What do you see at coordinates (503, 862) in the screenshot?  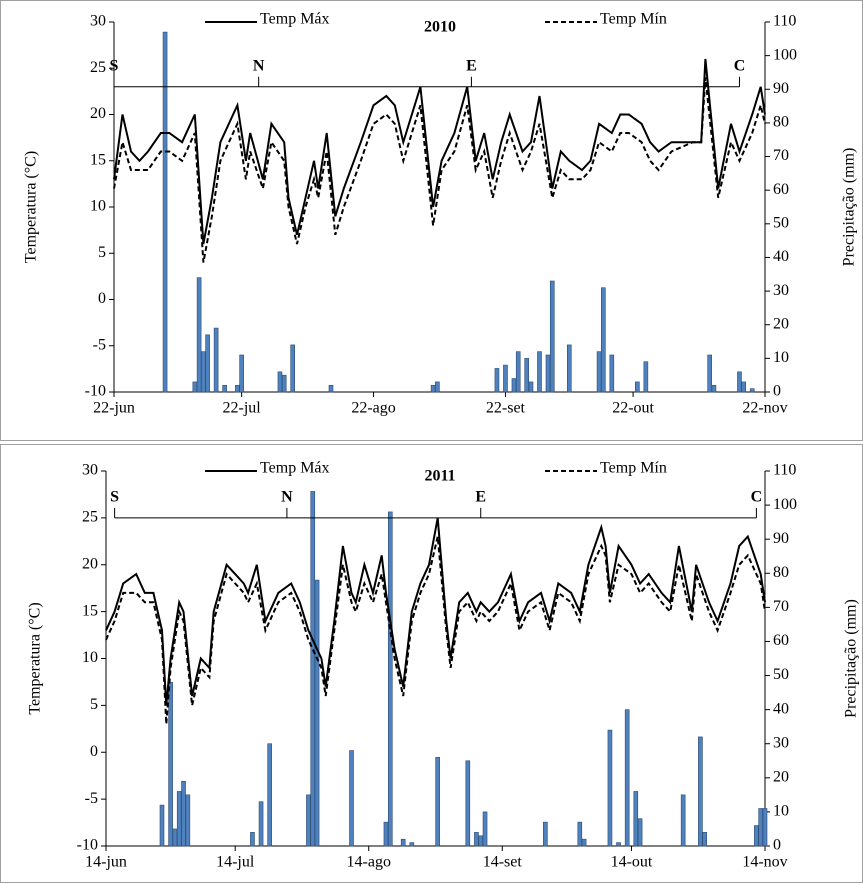 I see `x-tick-label: 14-set` at bounding box center [503, 862].